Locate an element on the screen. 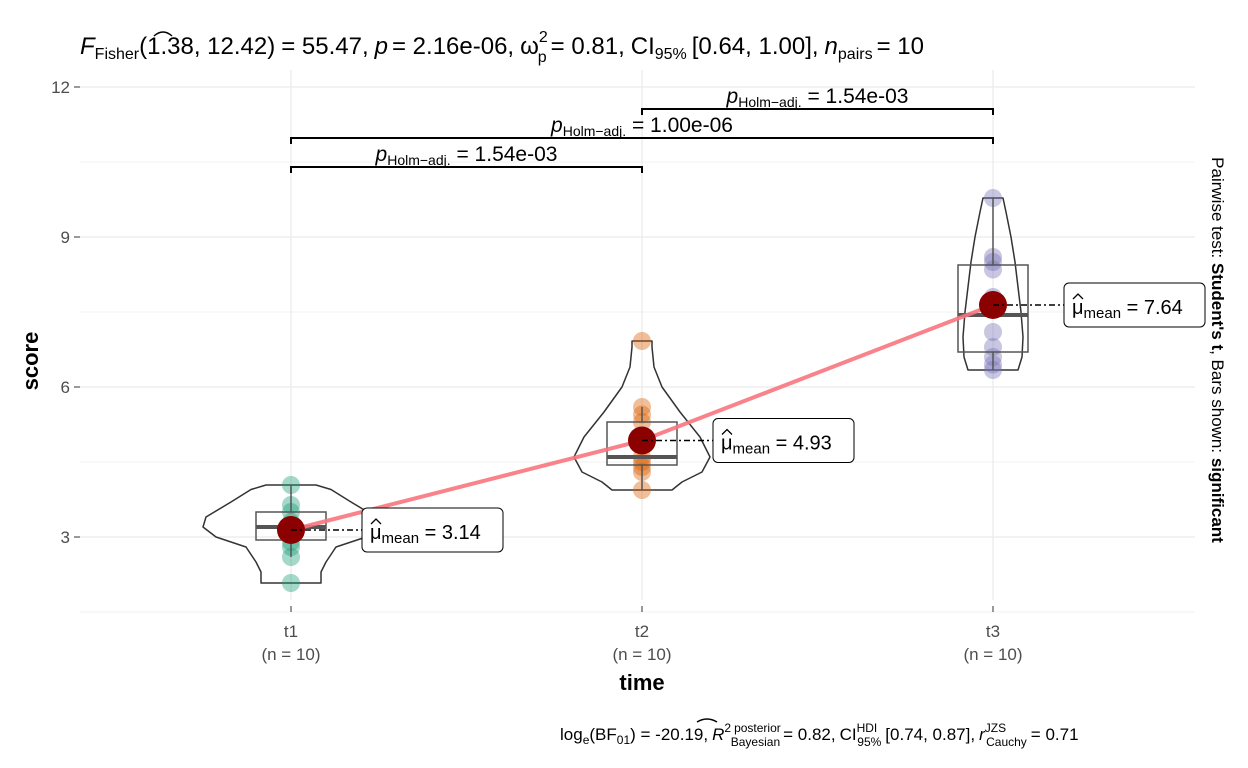 This screenshot has height=768, width=1248. right-label-shown: significant is located at coordinates (1217, 500).